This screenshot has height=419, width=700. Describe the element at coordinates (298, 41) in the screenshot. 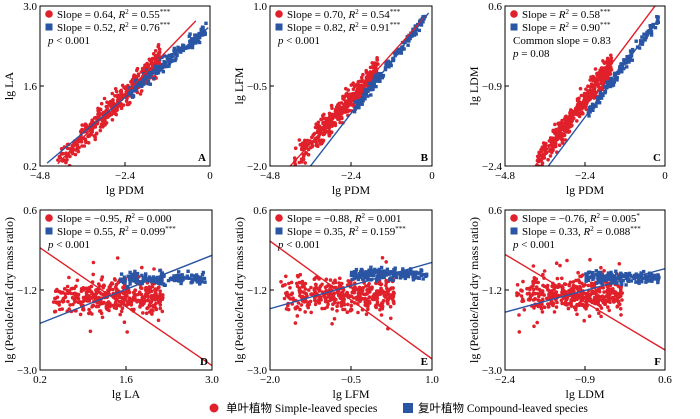

I see `annotation-text: p < 0.001` at that location.